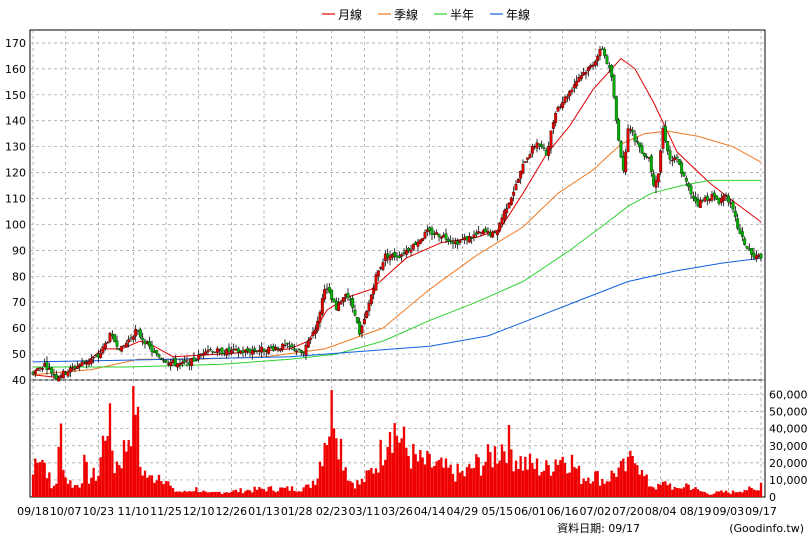  What do you see at coordinates (661, 511) in the screenshot?
I see `x-tick-label: 08/04` at bounding box center [661, 511].